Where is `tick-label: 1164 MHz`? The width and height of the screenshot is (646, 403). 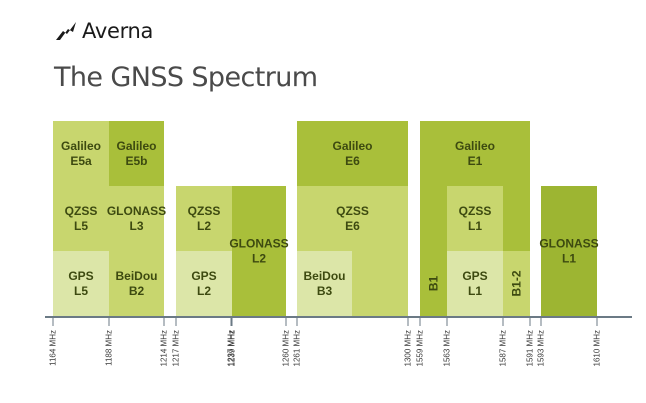 tick-label: 1164 MHz is located at coordinates (53, 348).